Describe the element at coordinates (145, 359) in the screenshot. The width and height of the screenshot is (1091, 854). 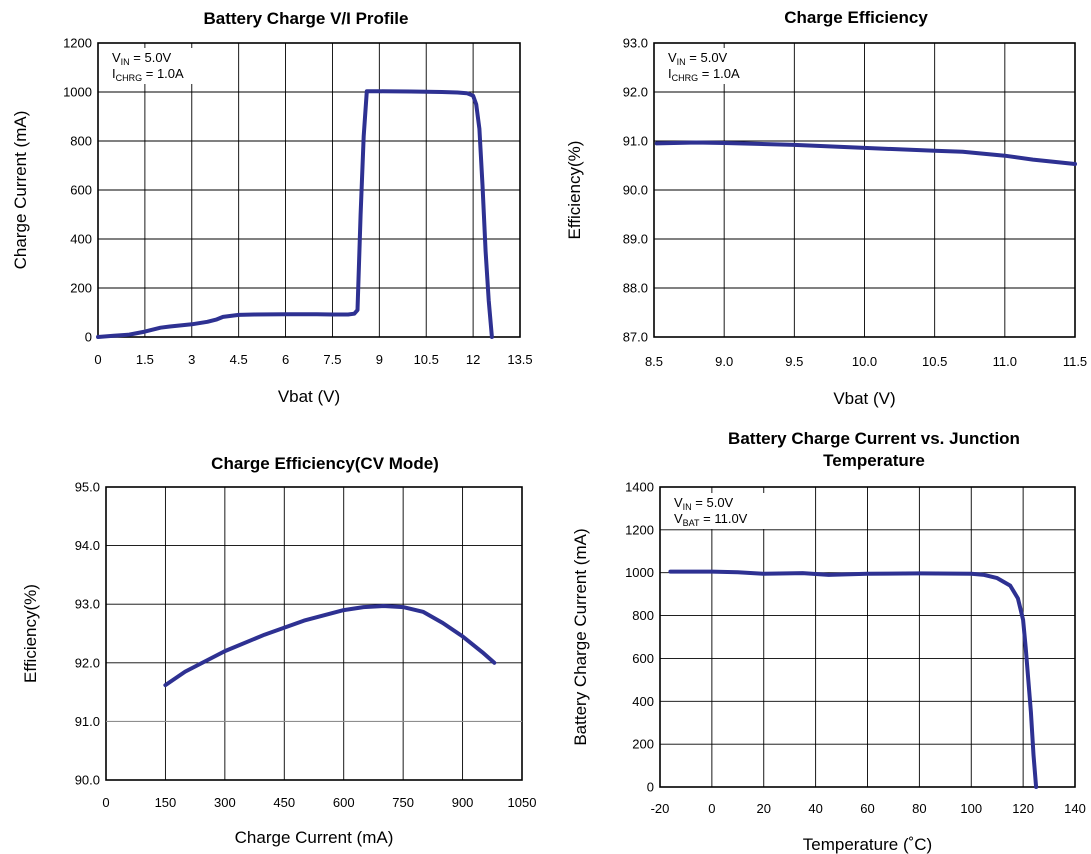
I see `x-tick-label: 1.5` at that location.